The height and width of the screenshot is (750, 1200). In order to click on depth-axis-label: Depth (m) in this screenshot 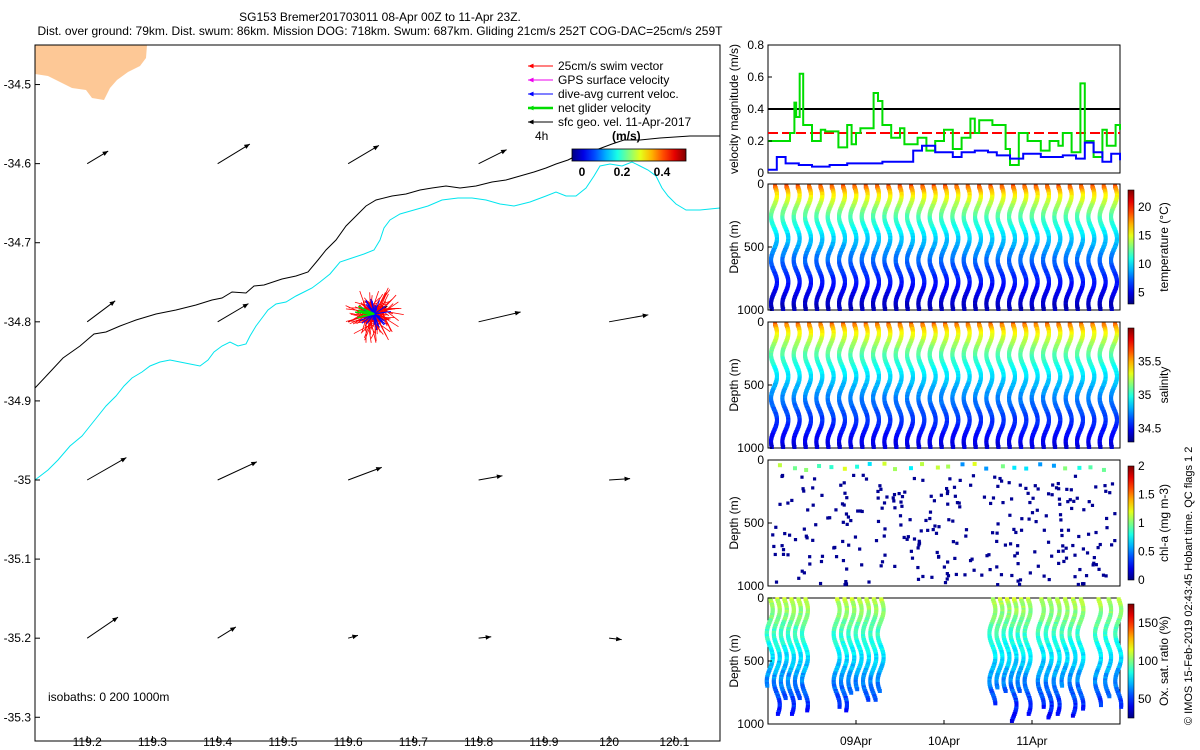, I will do `click(734, 246)`.